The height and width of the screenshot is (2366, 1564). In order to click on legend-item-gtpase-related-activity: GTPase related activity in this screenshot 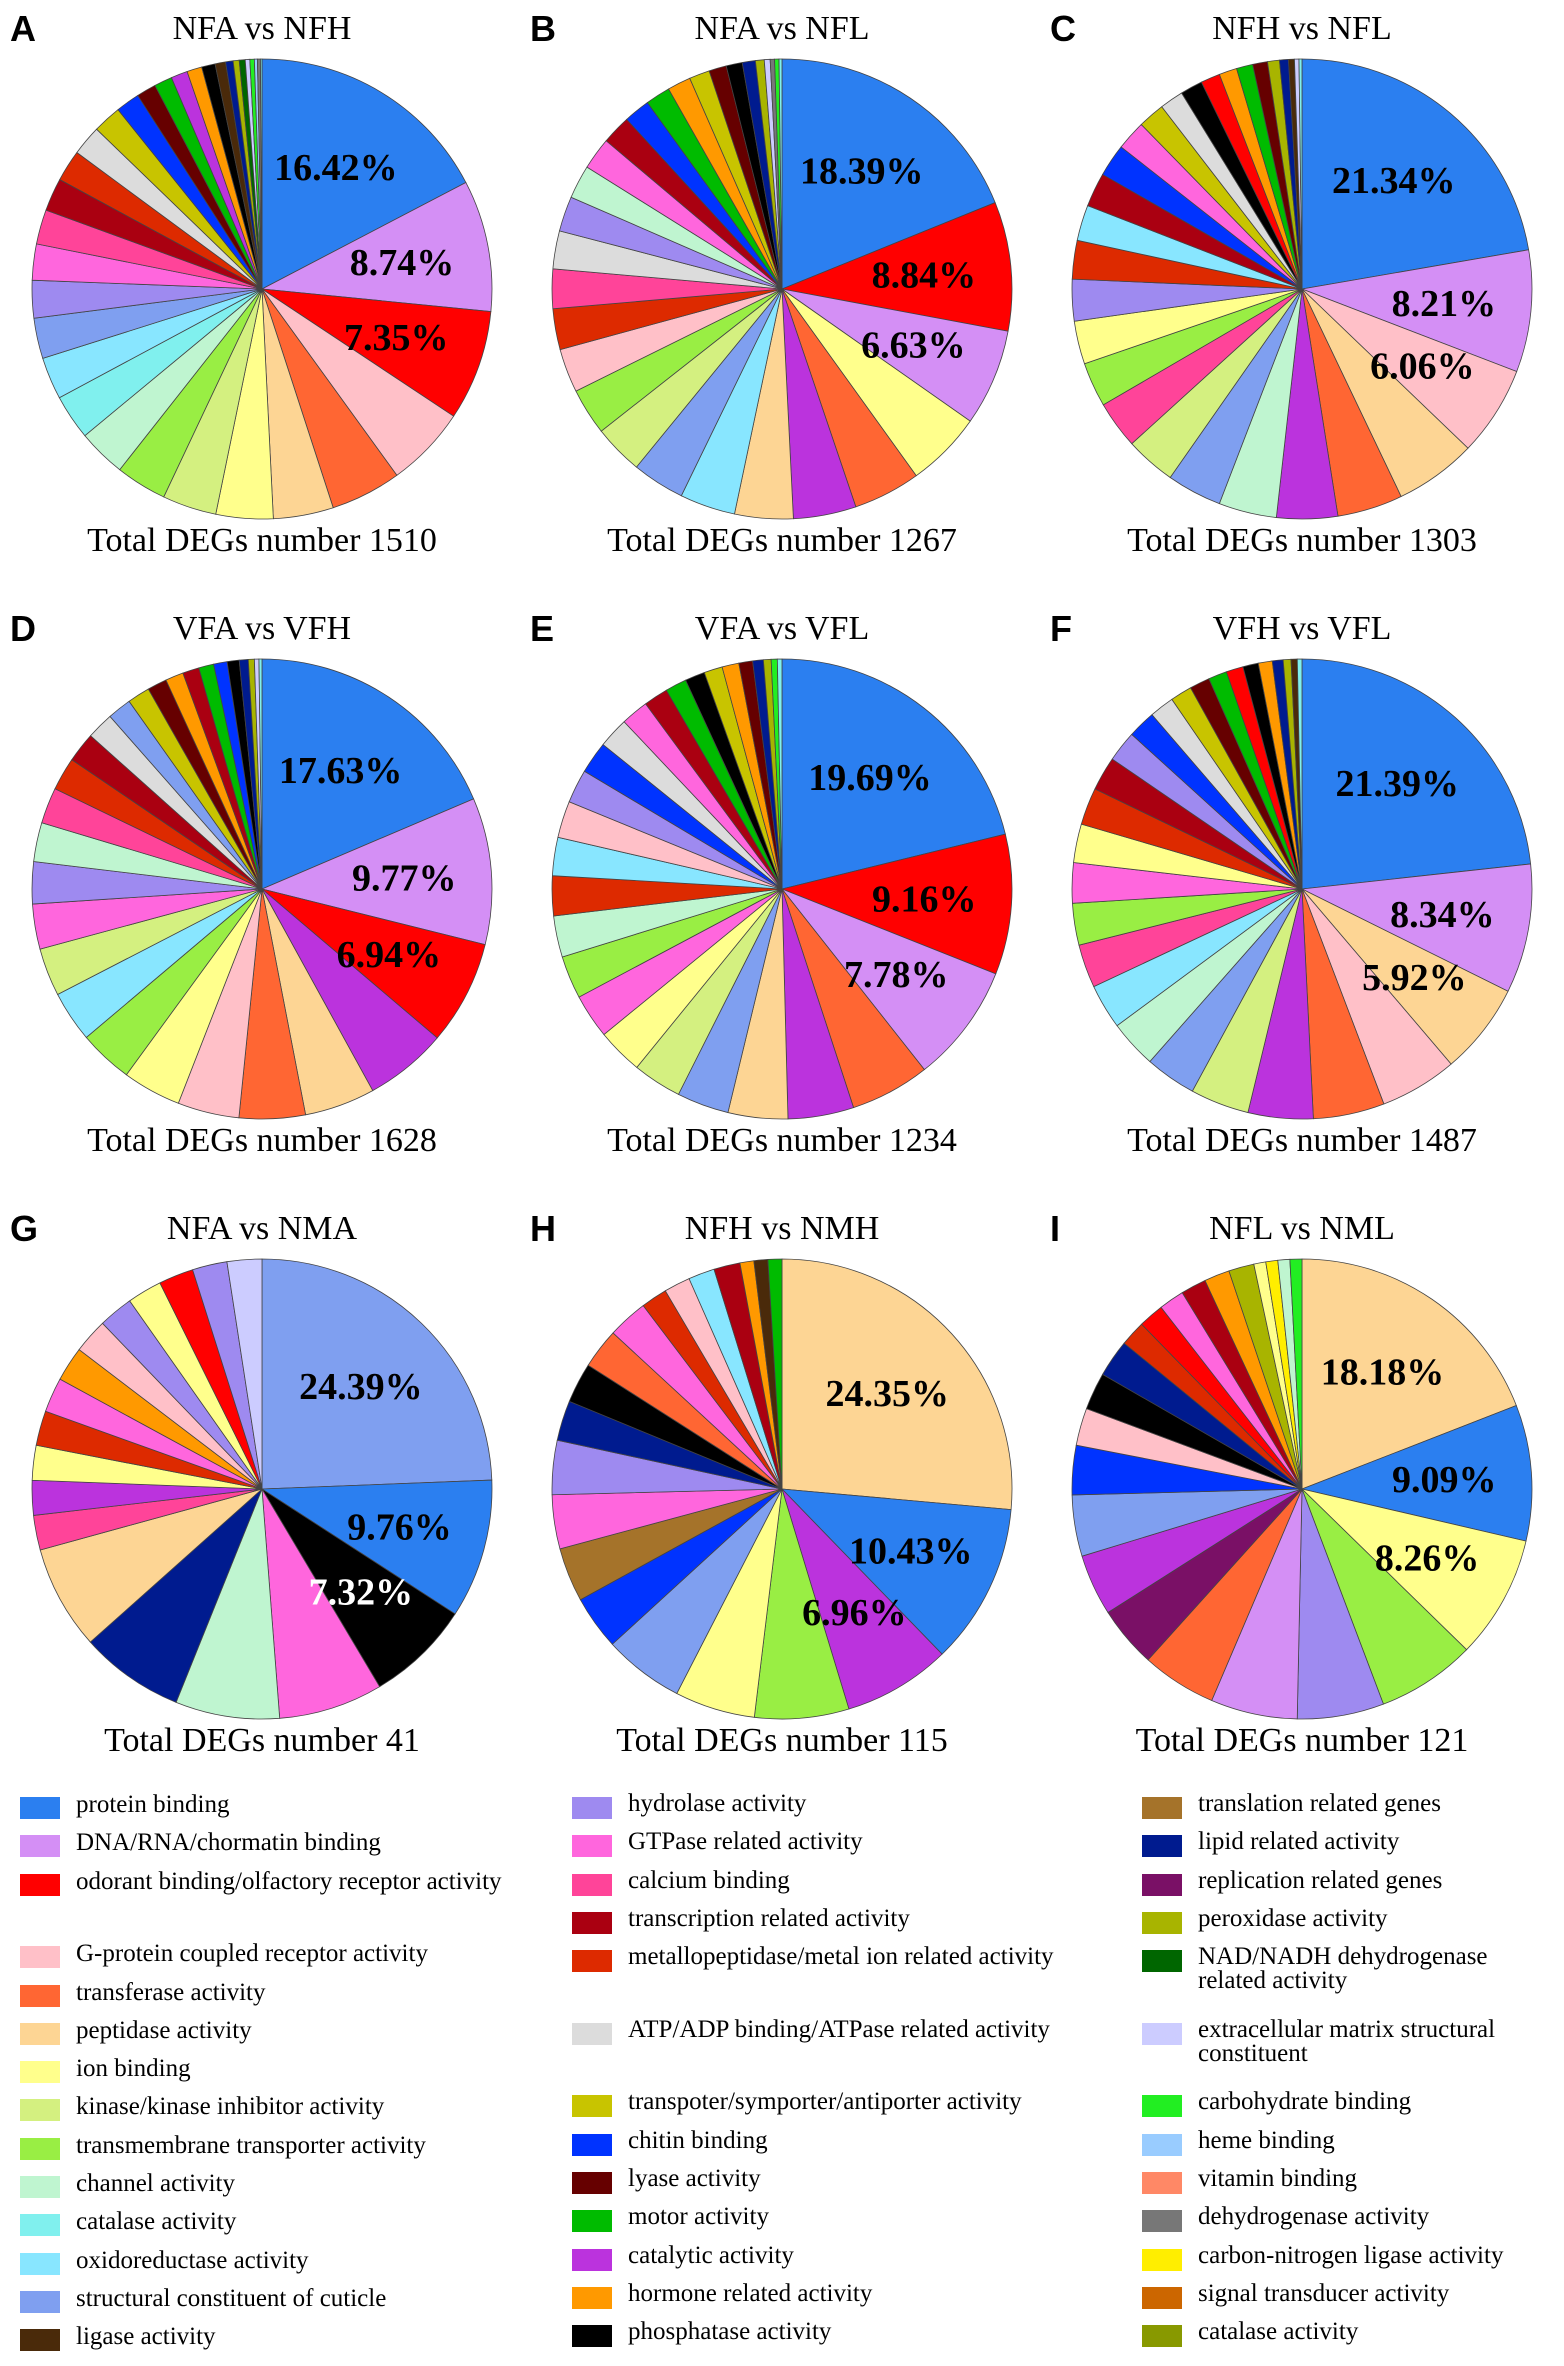, I will do `click(815, 1843)`.